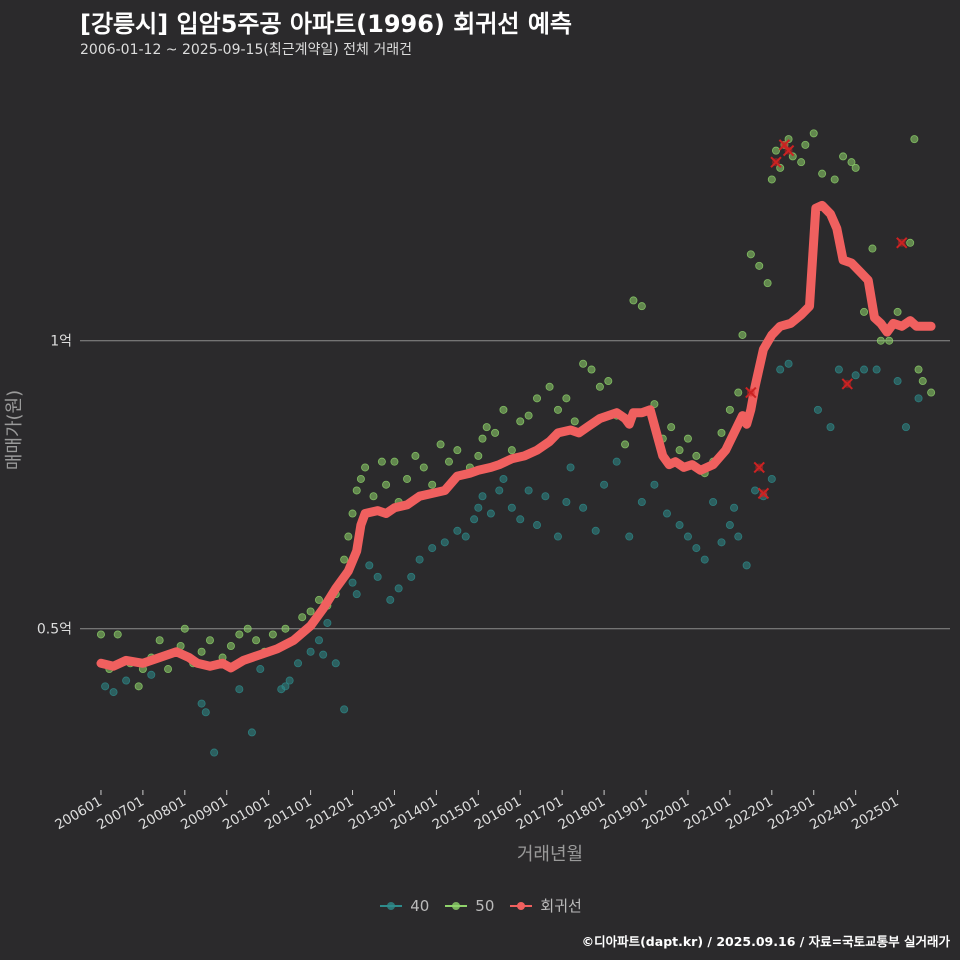  Describe the element at coordinates (707, 814) in the screenshot. I see `x-tick-label: 202101` at that location.